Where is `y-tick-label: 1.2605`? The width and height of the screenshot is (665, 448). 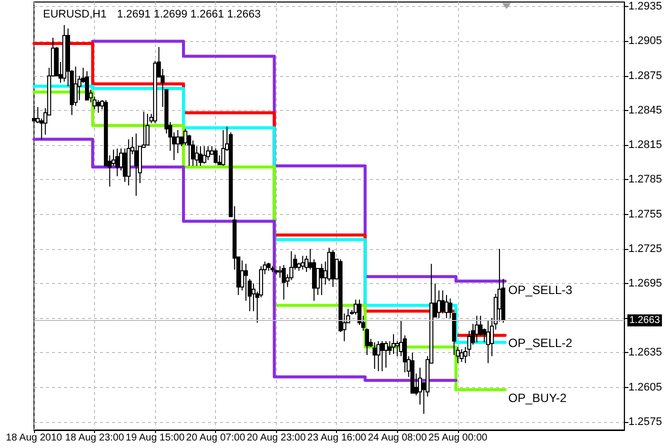
y-tick-label: 1.2605 is located at coordinates (645, 387).